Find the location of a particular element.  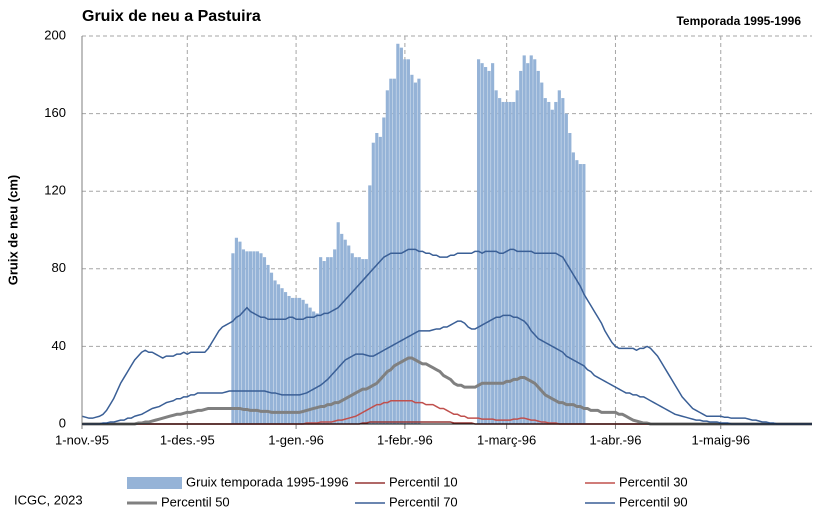

x-tick-label: 1-des.-95 is located at coordinates (187, 439).